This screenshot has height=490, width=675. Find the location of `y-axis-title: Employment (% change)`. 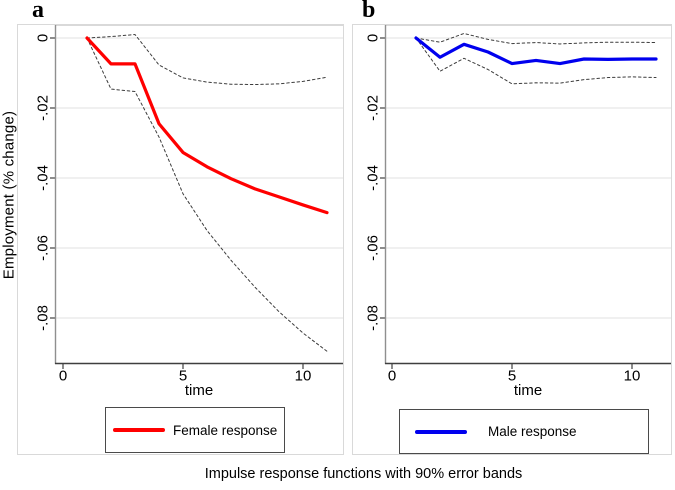

y-axis-title: Employment (% change) is located at coordinates (9, 195).